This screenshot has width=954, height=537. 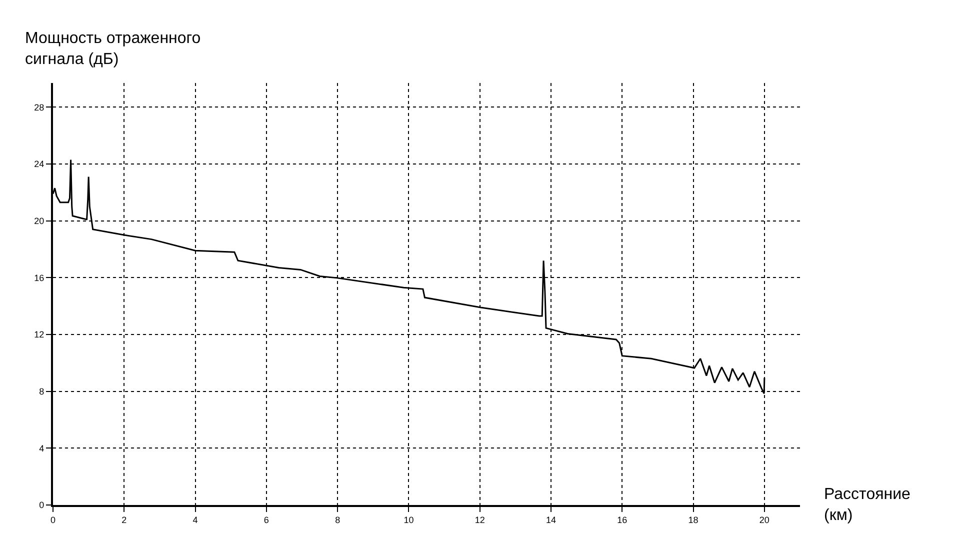 I want to click on y-tick-label: 0, so click(x=41, y=505).